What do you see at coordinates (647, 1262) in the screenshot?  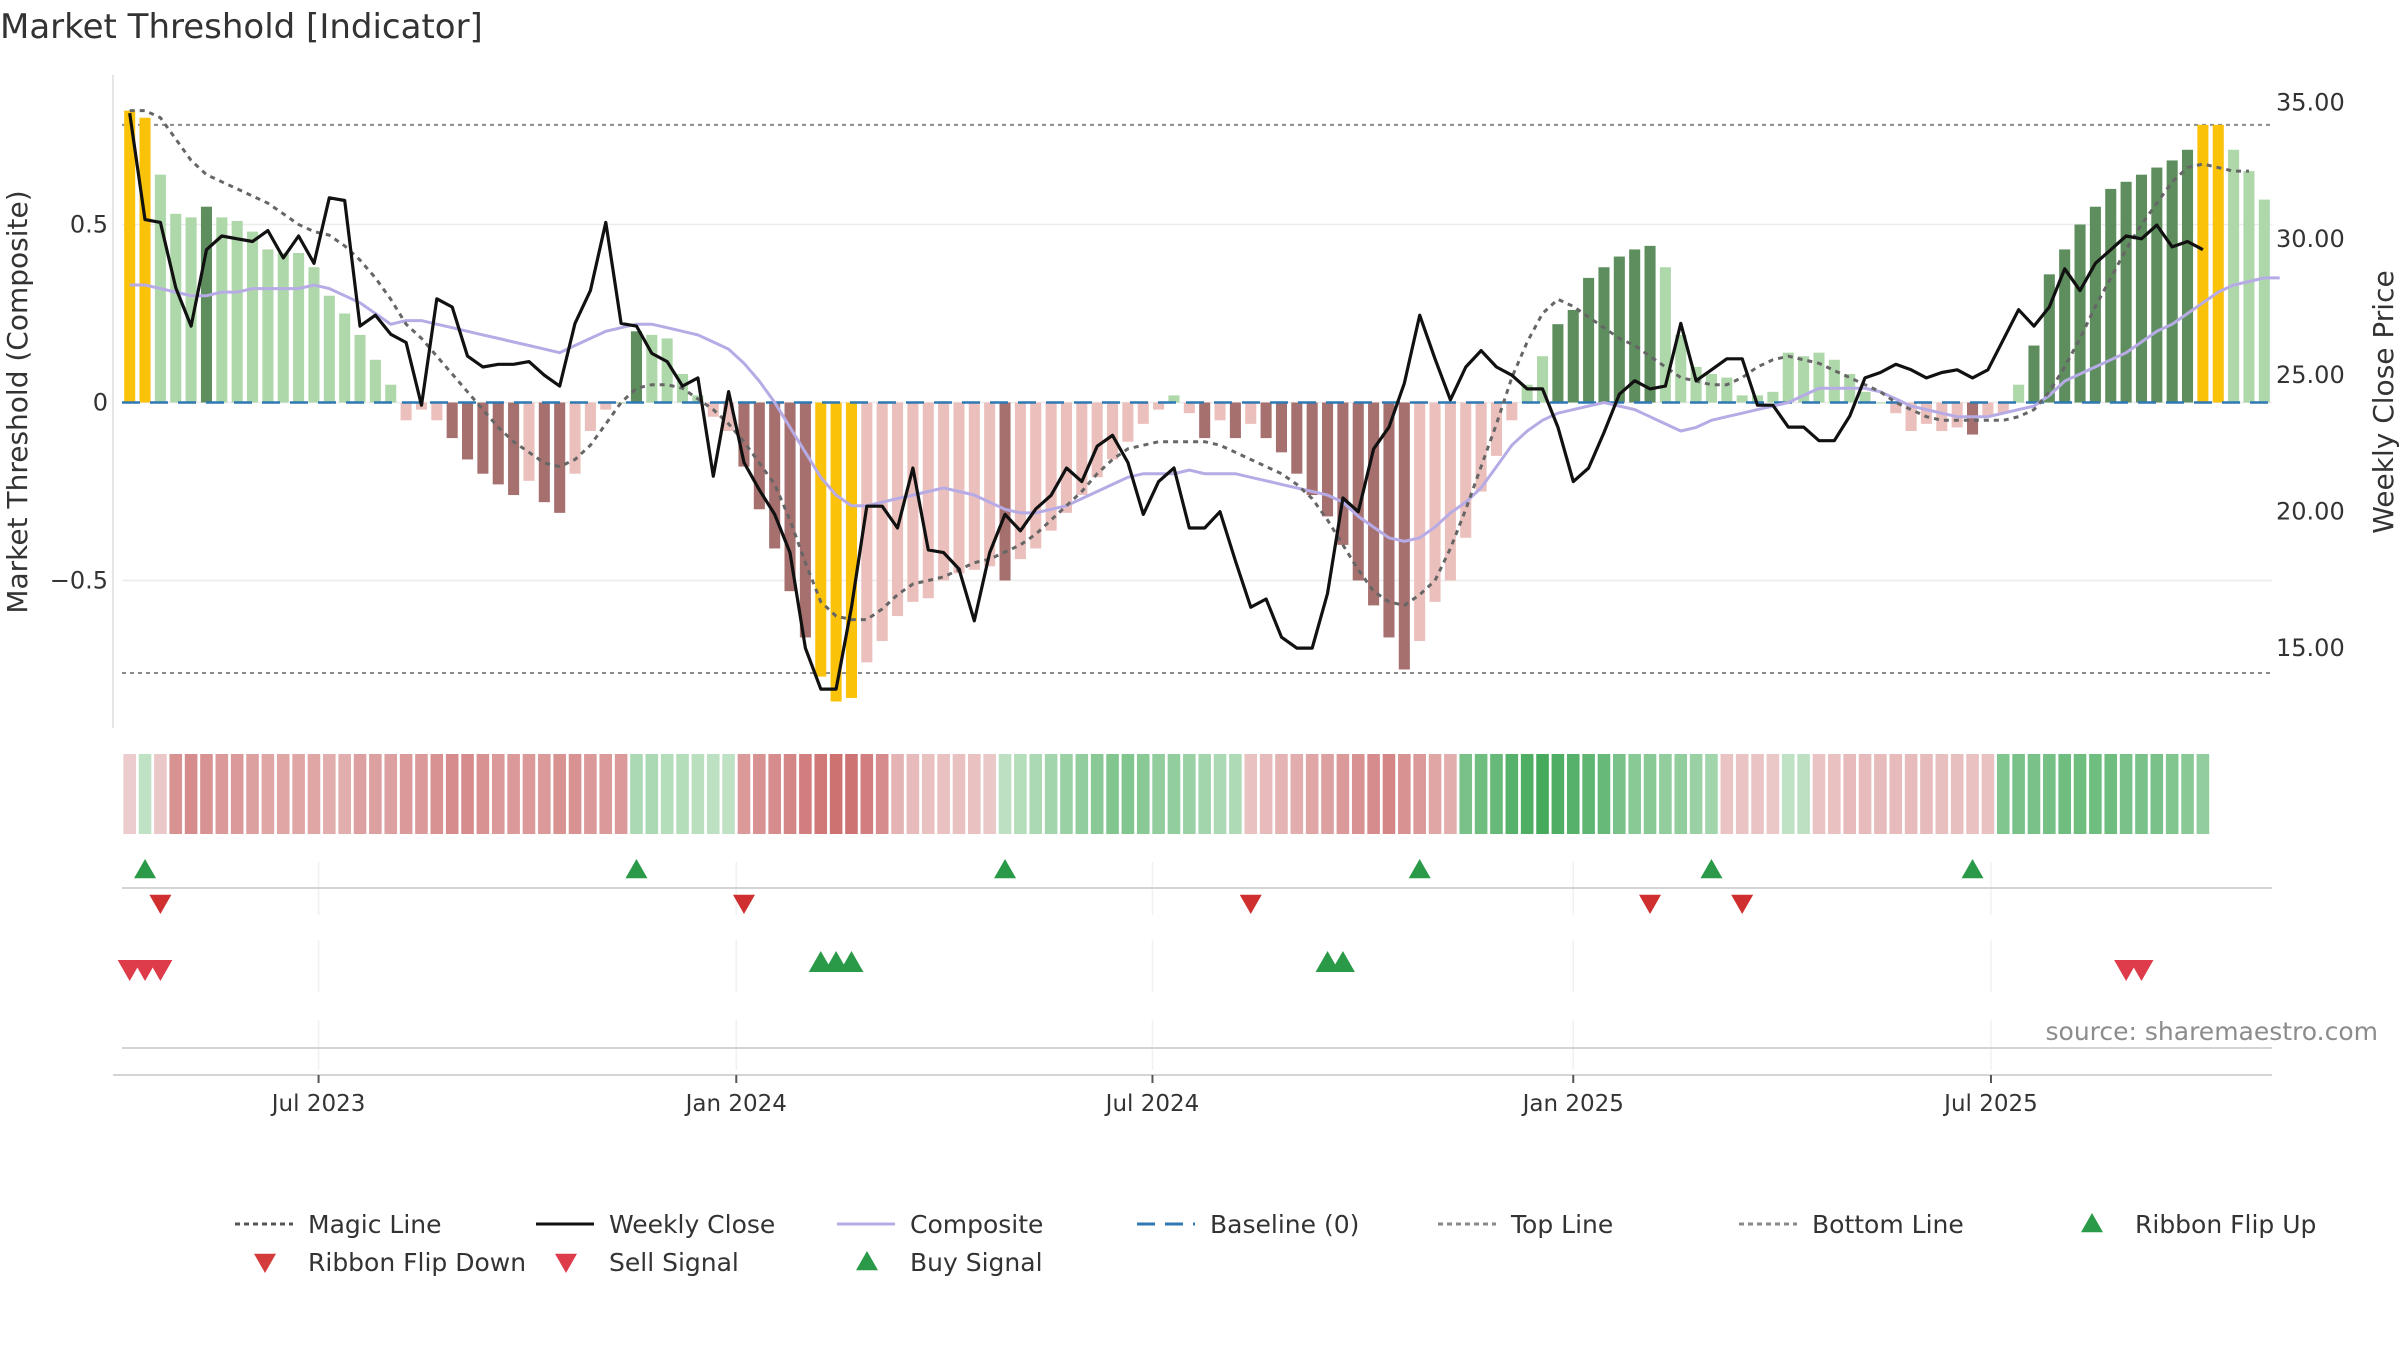 I see `legend-item: Sell Signal` at bounding box center [647, 1262].